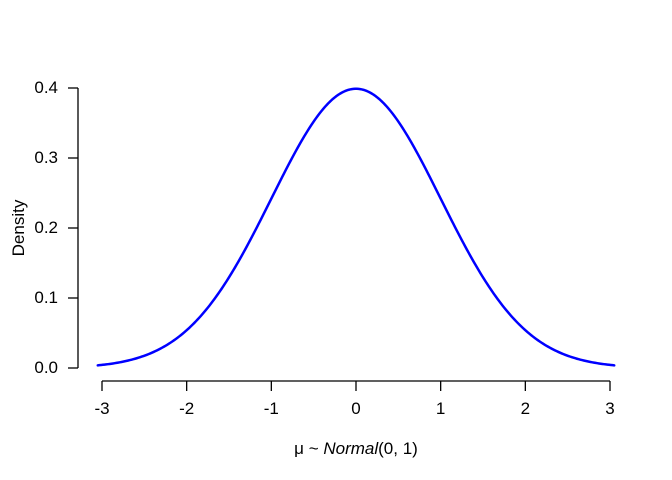  What do you see at coordinates (309, 448) in the screenshot?
I see `x-axis-title-mu: μ ~` at bounding box center [309, 448].